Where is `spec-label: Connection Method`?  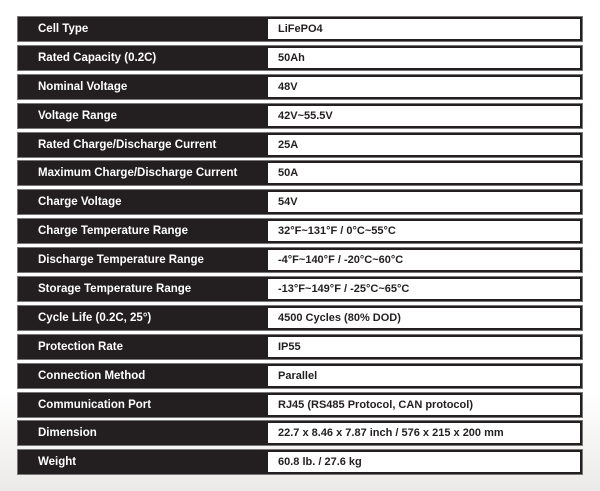 spec-label: Connection Method is located at coordinates (92, 375).